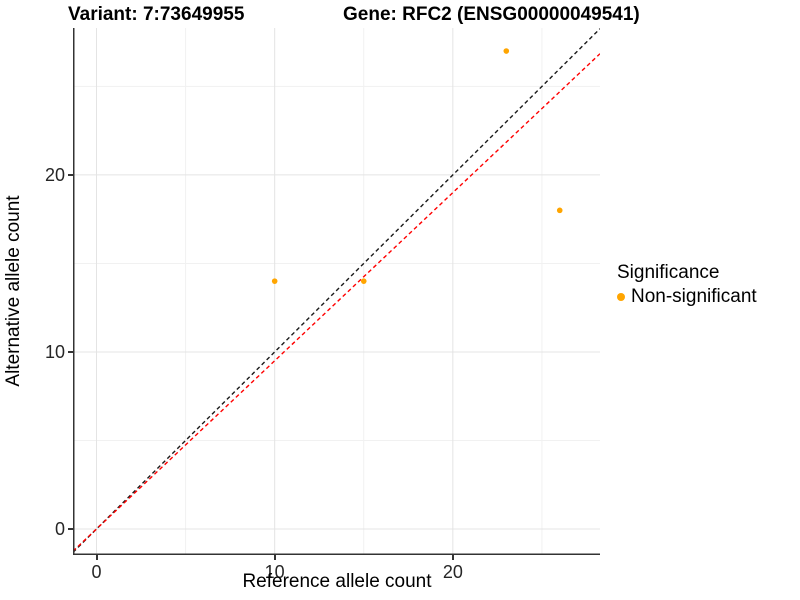 The height and width of the screenshot is (600, 800). What do you see at coordinates (156, 14) in the screenshot?
I see `variant-title: Variant: 7:73649955` at bounding box center [156, 14].